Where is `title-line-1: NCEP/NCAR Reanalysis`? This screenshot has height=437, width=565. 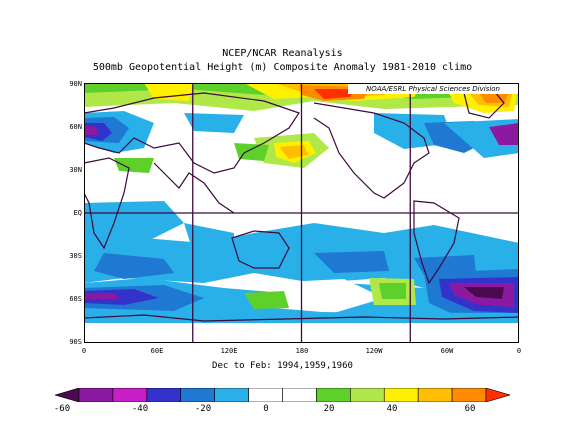 title-line-1: NCEP/NCAR Reanalysis is located at coordinates (282, 53).